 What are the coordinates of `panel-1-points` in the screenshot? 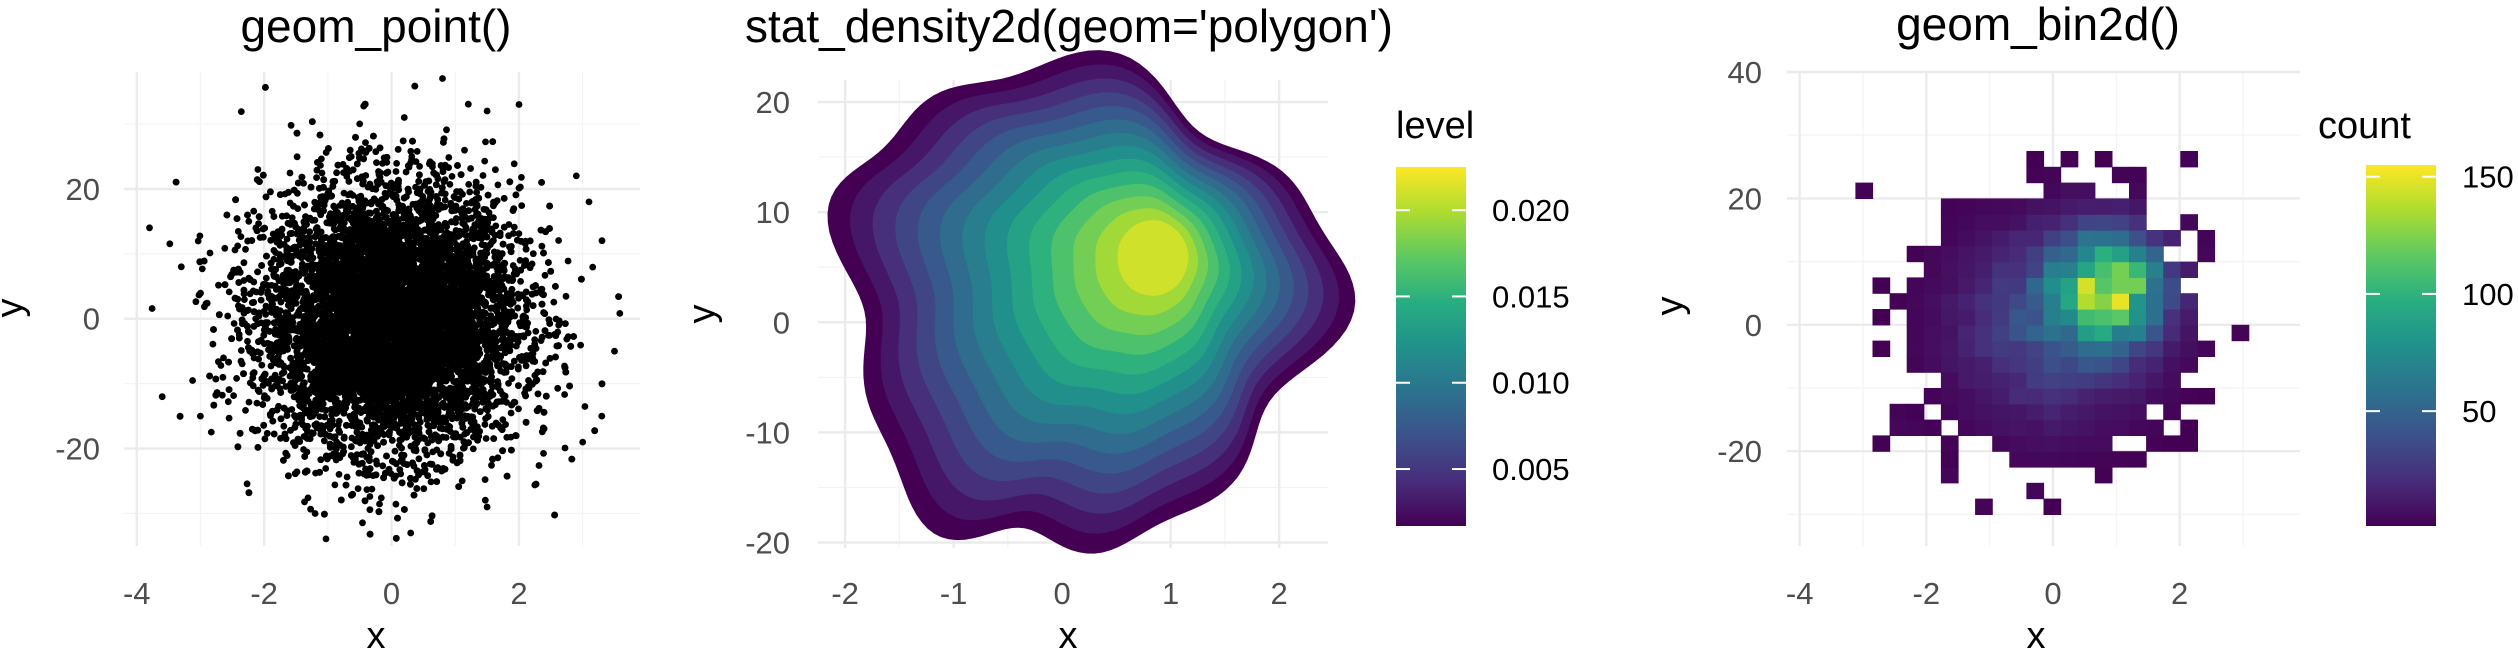 It's located at (385, 309).